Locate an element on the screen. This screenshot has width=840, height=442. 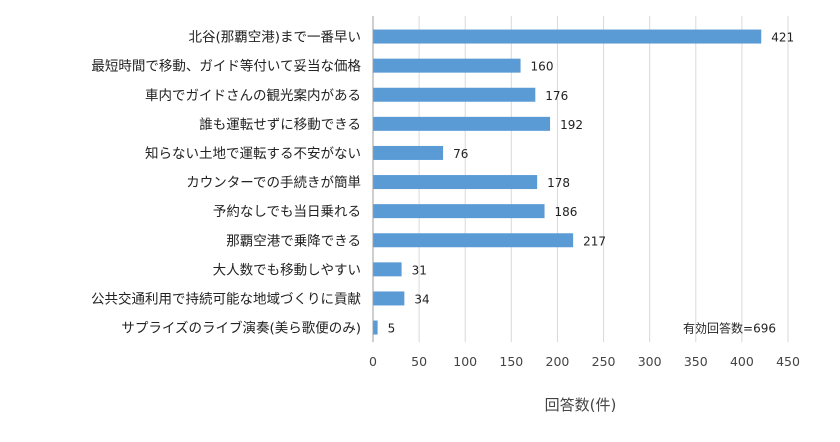
category-label: 予約なしでも当日乗れる is located at coordinates (287, 212).